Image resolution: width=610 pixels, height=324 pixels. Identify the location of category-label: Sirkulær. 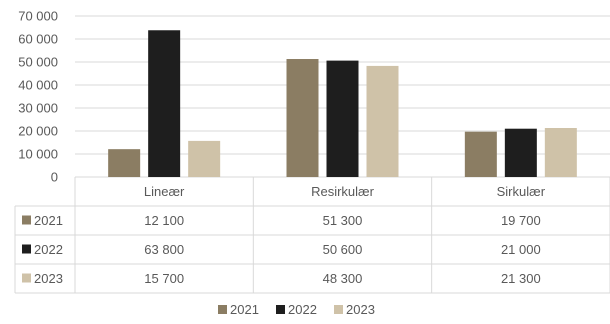
(521, 191).